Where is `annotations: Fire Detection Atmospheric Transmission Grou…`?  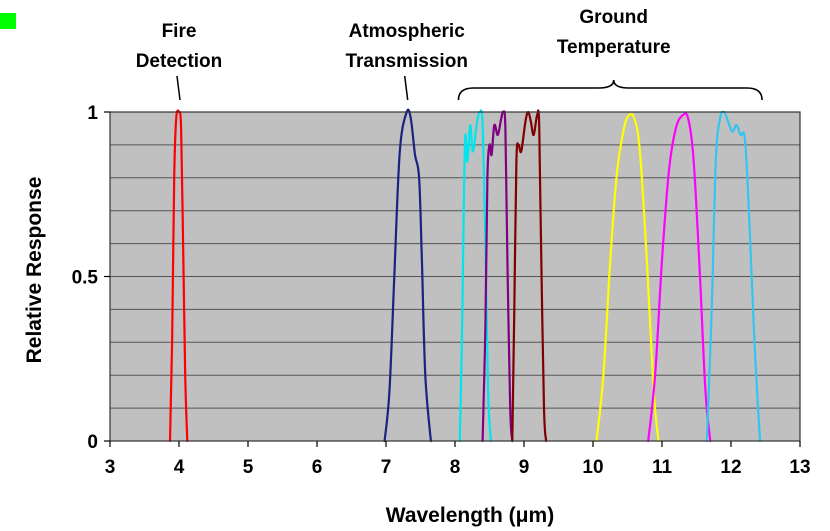
annotations: Fire Detection Atmospheric Transmission Grou… is located at coordinates (449, 54).